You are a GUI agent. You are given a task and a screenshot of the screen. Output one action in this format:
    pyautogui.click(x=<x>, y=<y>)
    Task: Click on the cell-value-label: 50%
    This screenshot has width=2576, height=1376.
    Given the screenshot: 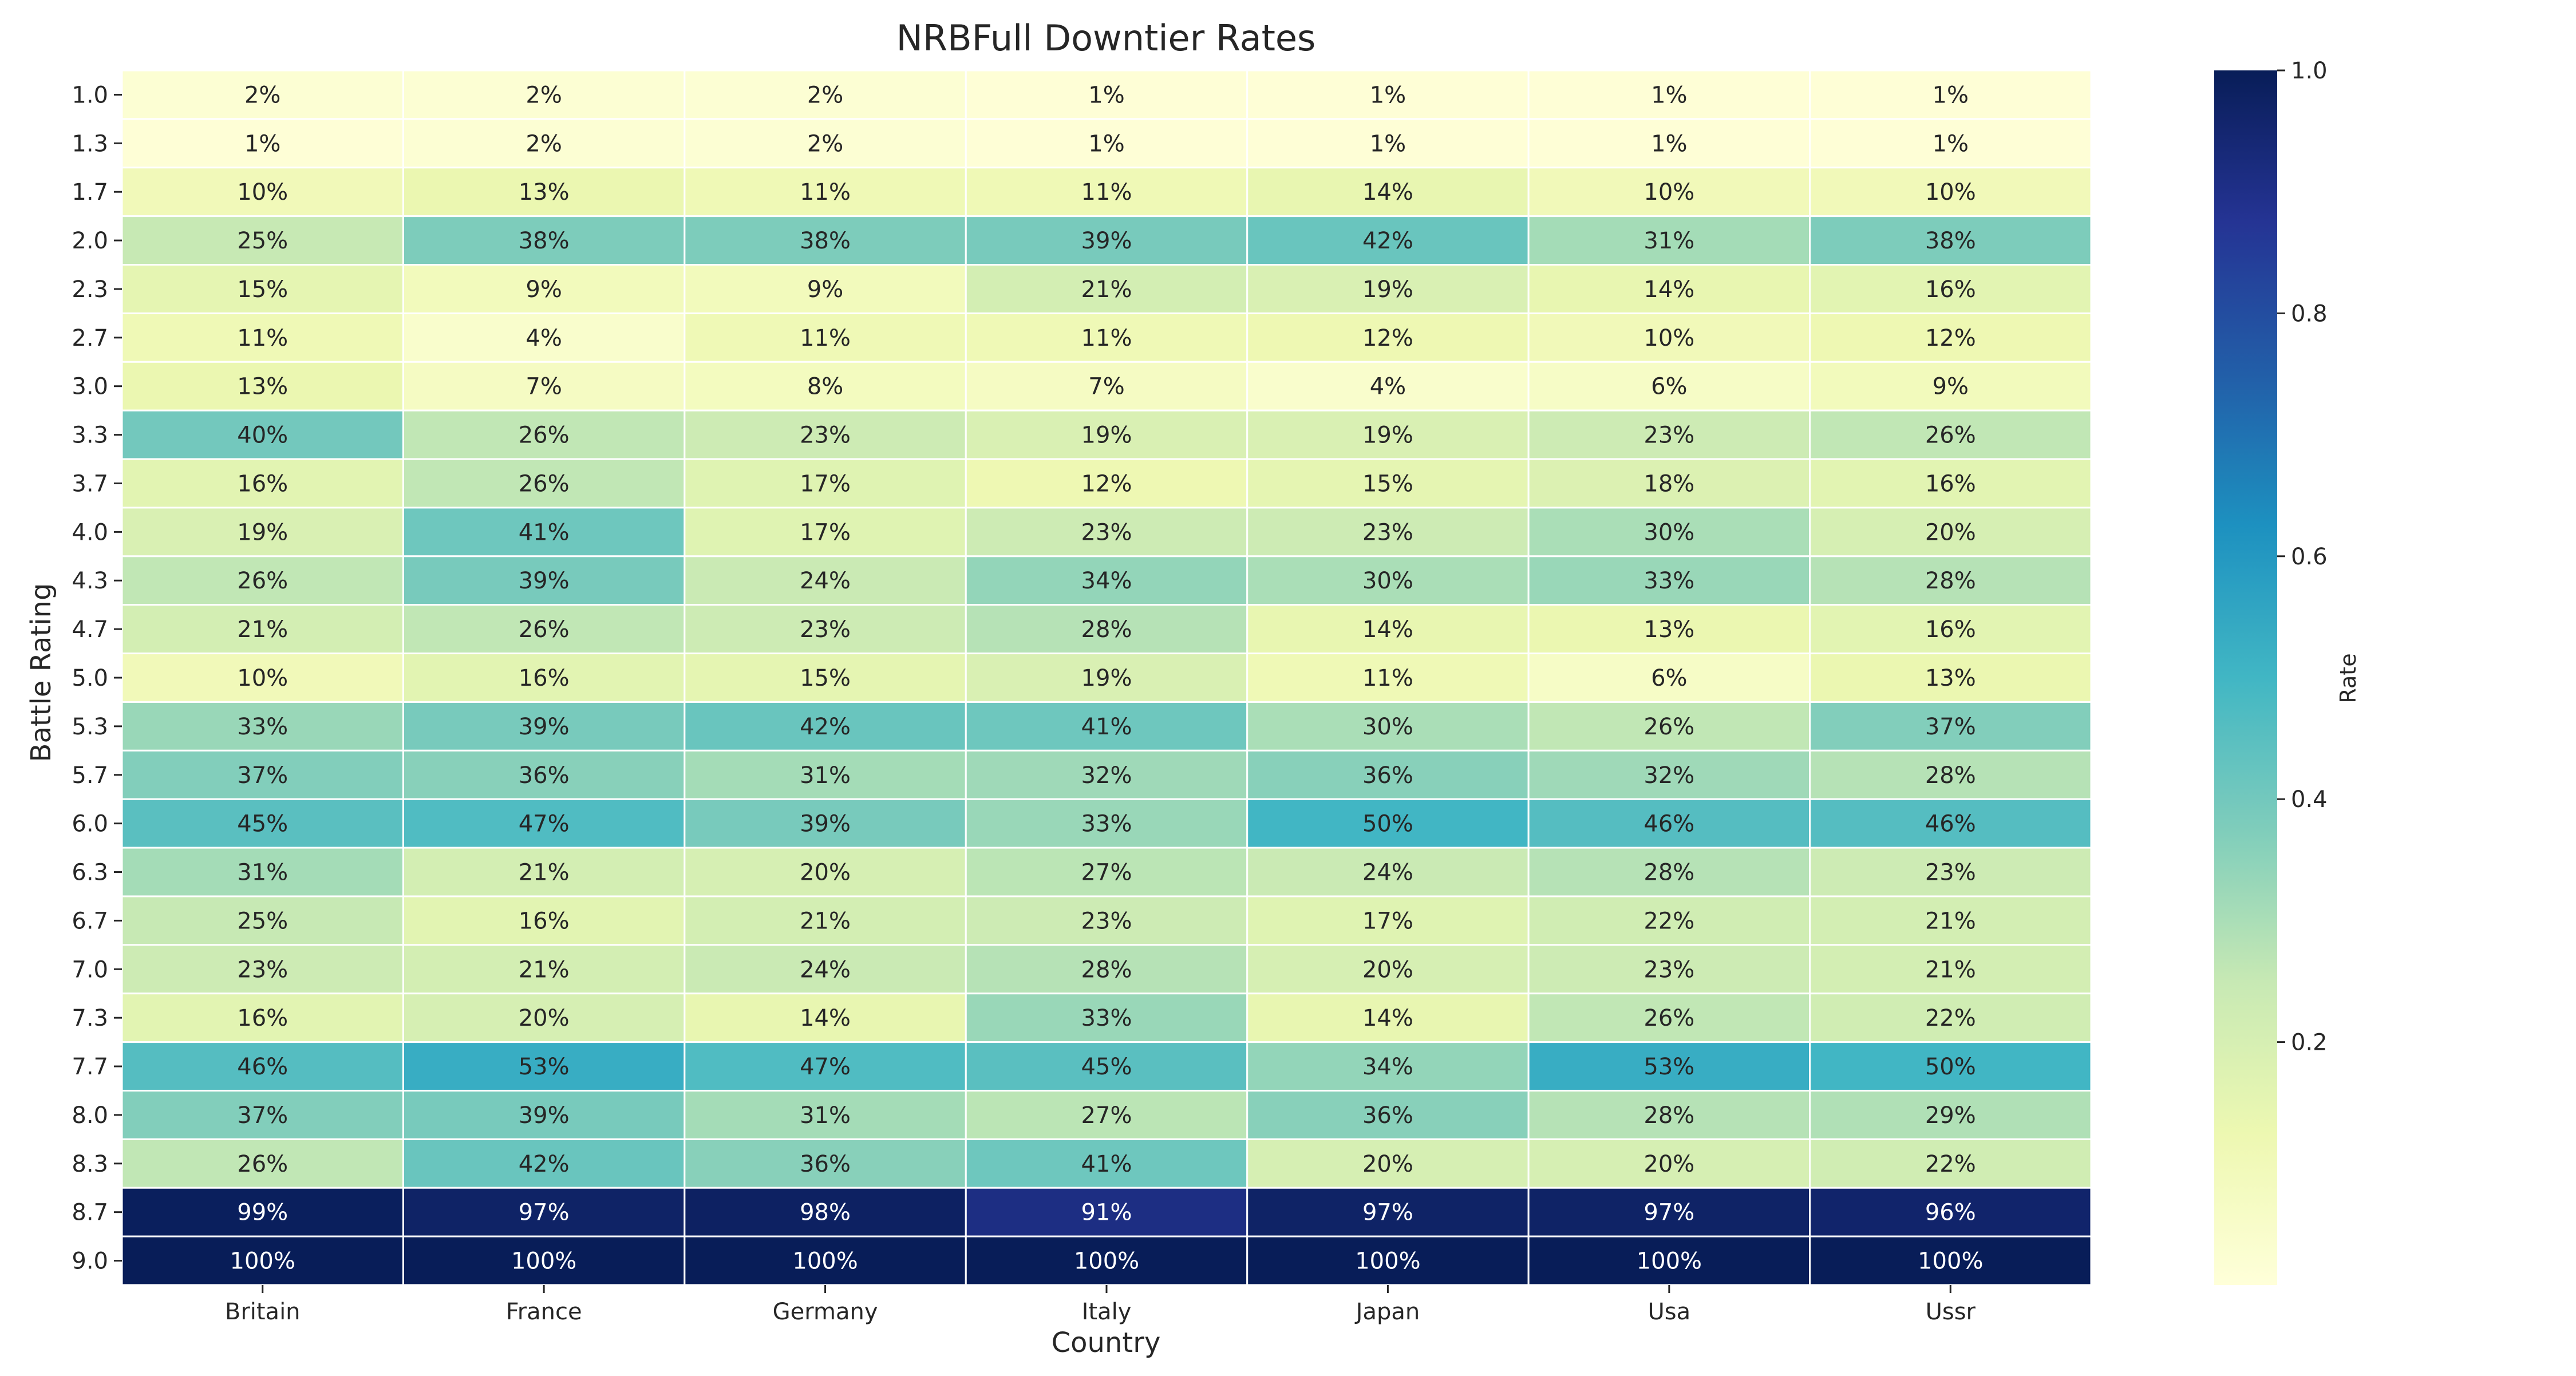 What is the action you would take?
    pyautogui.click(x=1387, y=824)
    